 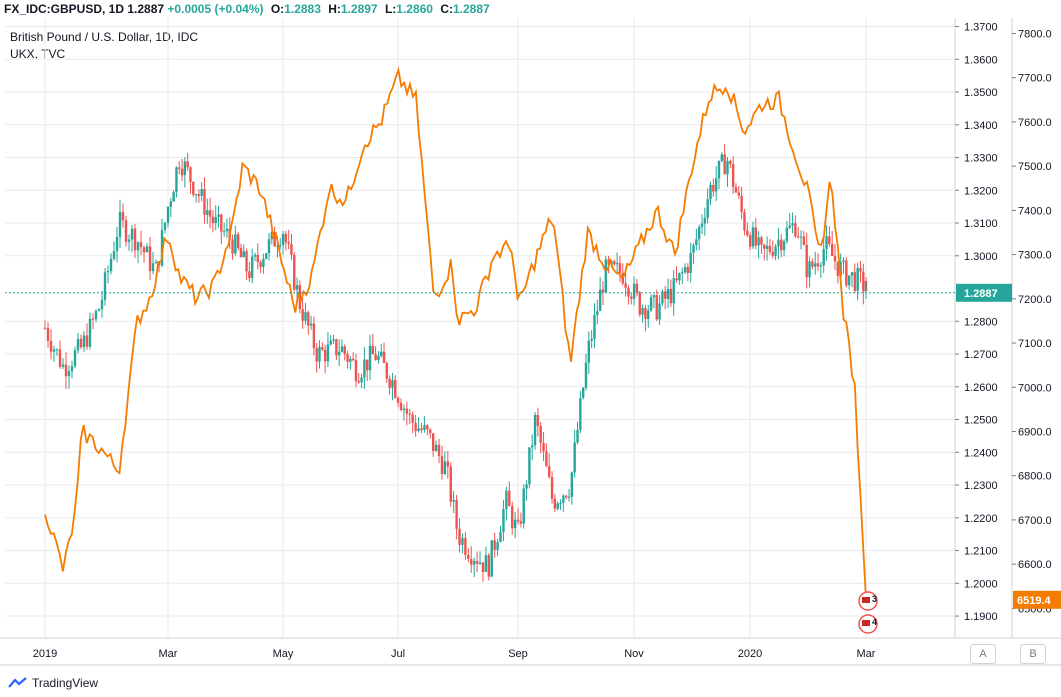 I want to click on high-value: 1.2897, so click(x=359, y=9).